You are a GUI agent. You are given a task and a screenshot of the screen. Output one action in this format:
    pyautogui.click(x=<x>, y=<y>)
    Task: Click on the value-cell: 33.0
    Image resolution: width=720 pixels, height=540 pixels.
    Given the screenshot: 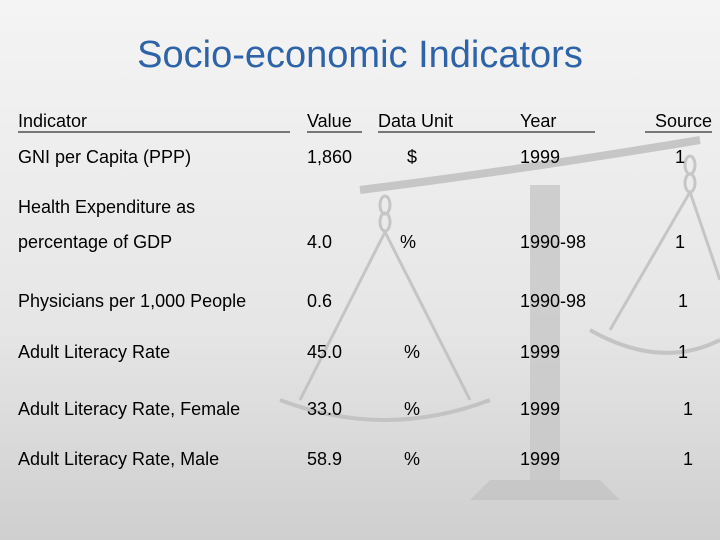 What is the action you would take?
    pyautogui.click(x=324, y=409)
    